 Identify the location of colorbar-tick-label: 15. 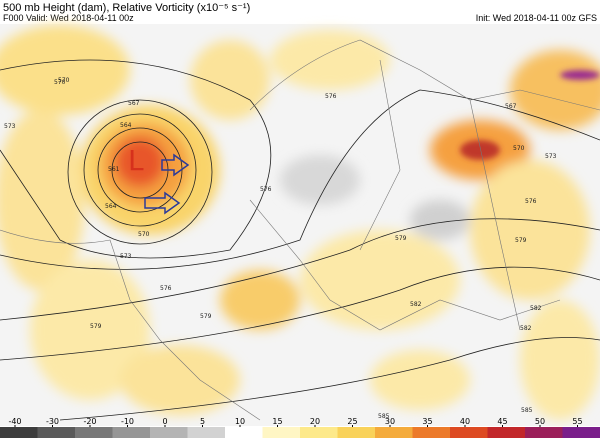
(277, 421).